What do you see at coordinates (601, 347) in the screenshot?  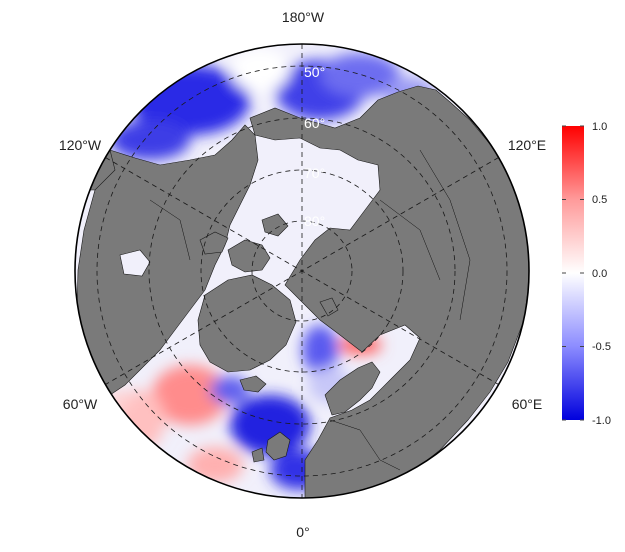 I see `colorbar-label-neg0.5: -0.5` at bounding box center [601, 347].